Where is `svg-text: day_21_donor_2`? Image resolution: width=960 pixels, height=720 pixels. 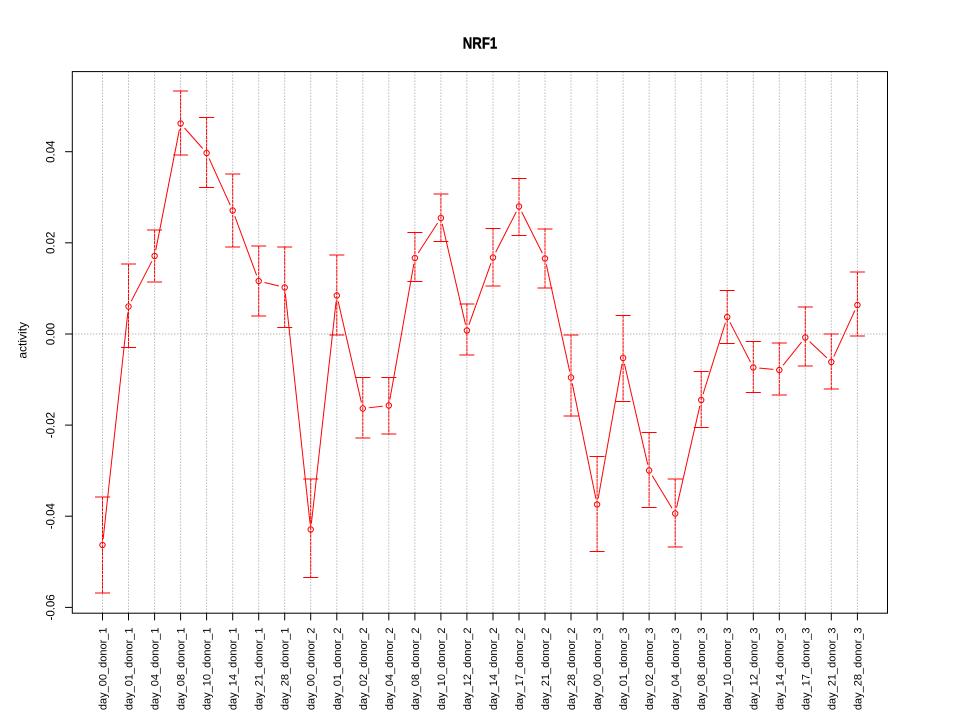 svg-text: day_21_donor_2 is located at coordinates (546, 669).